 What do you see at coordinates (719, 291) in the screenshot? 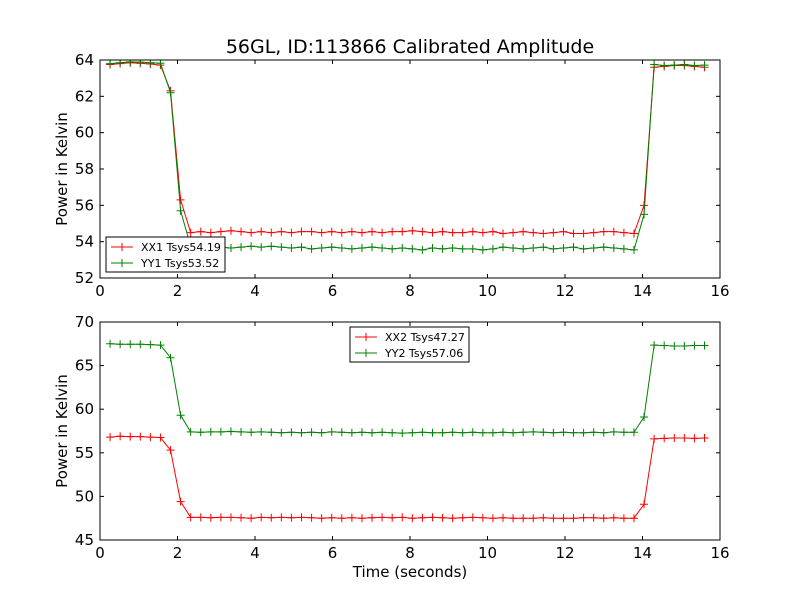
I see `top-x-tick-label: 16` at bounding box center [719, 291].